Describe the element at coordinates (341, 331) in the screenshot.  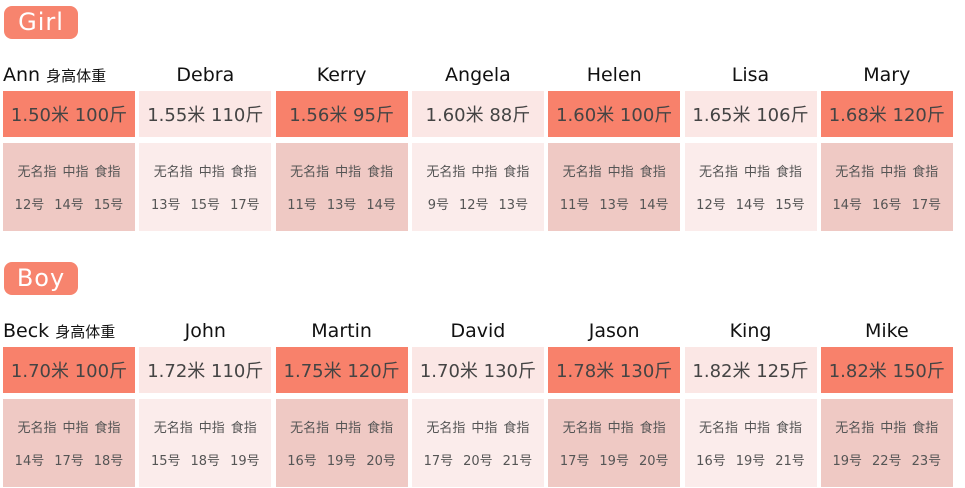
I see `name-text: Martin` at that location.